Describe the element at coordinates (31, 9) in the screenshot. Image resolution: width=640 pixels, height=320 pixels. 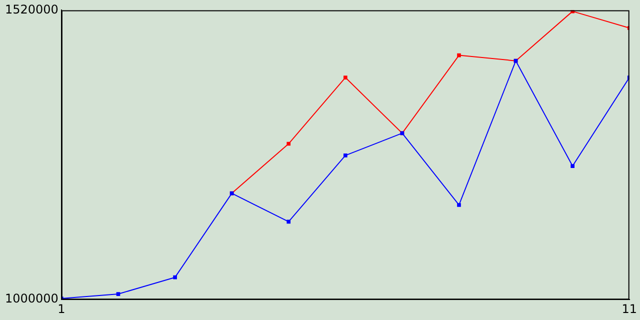
I see `y-tick-label: 1520000` at that location.